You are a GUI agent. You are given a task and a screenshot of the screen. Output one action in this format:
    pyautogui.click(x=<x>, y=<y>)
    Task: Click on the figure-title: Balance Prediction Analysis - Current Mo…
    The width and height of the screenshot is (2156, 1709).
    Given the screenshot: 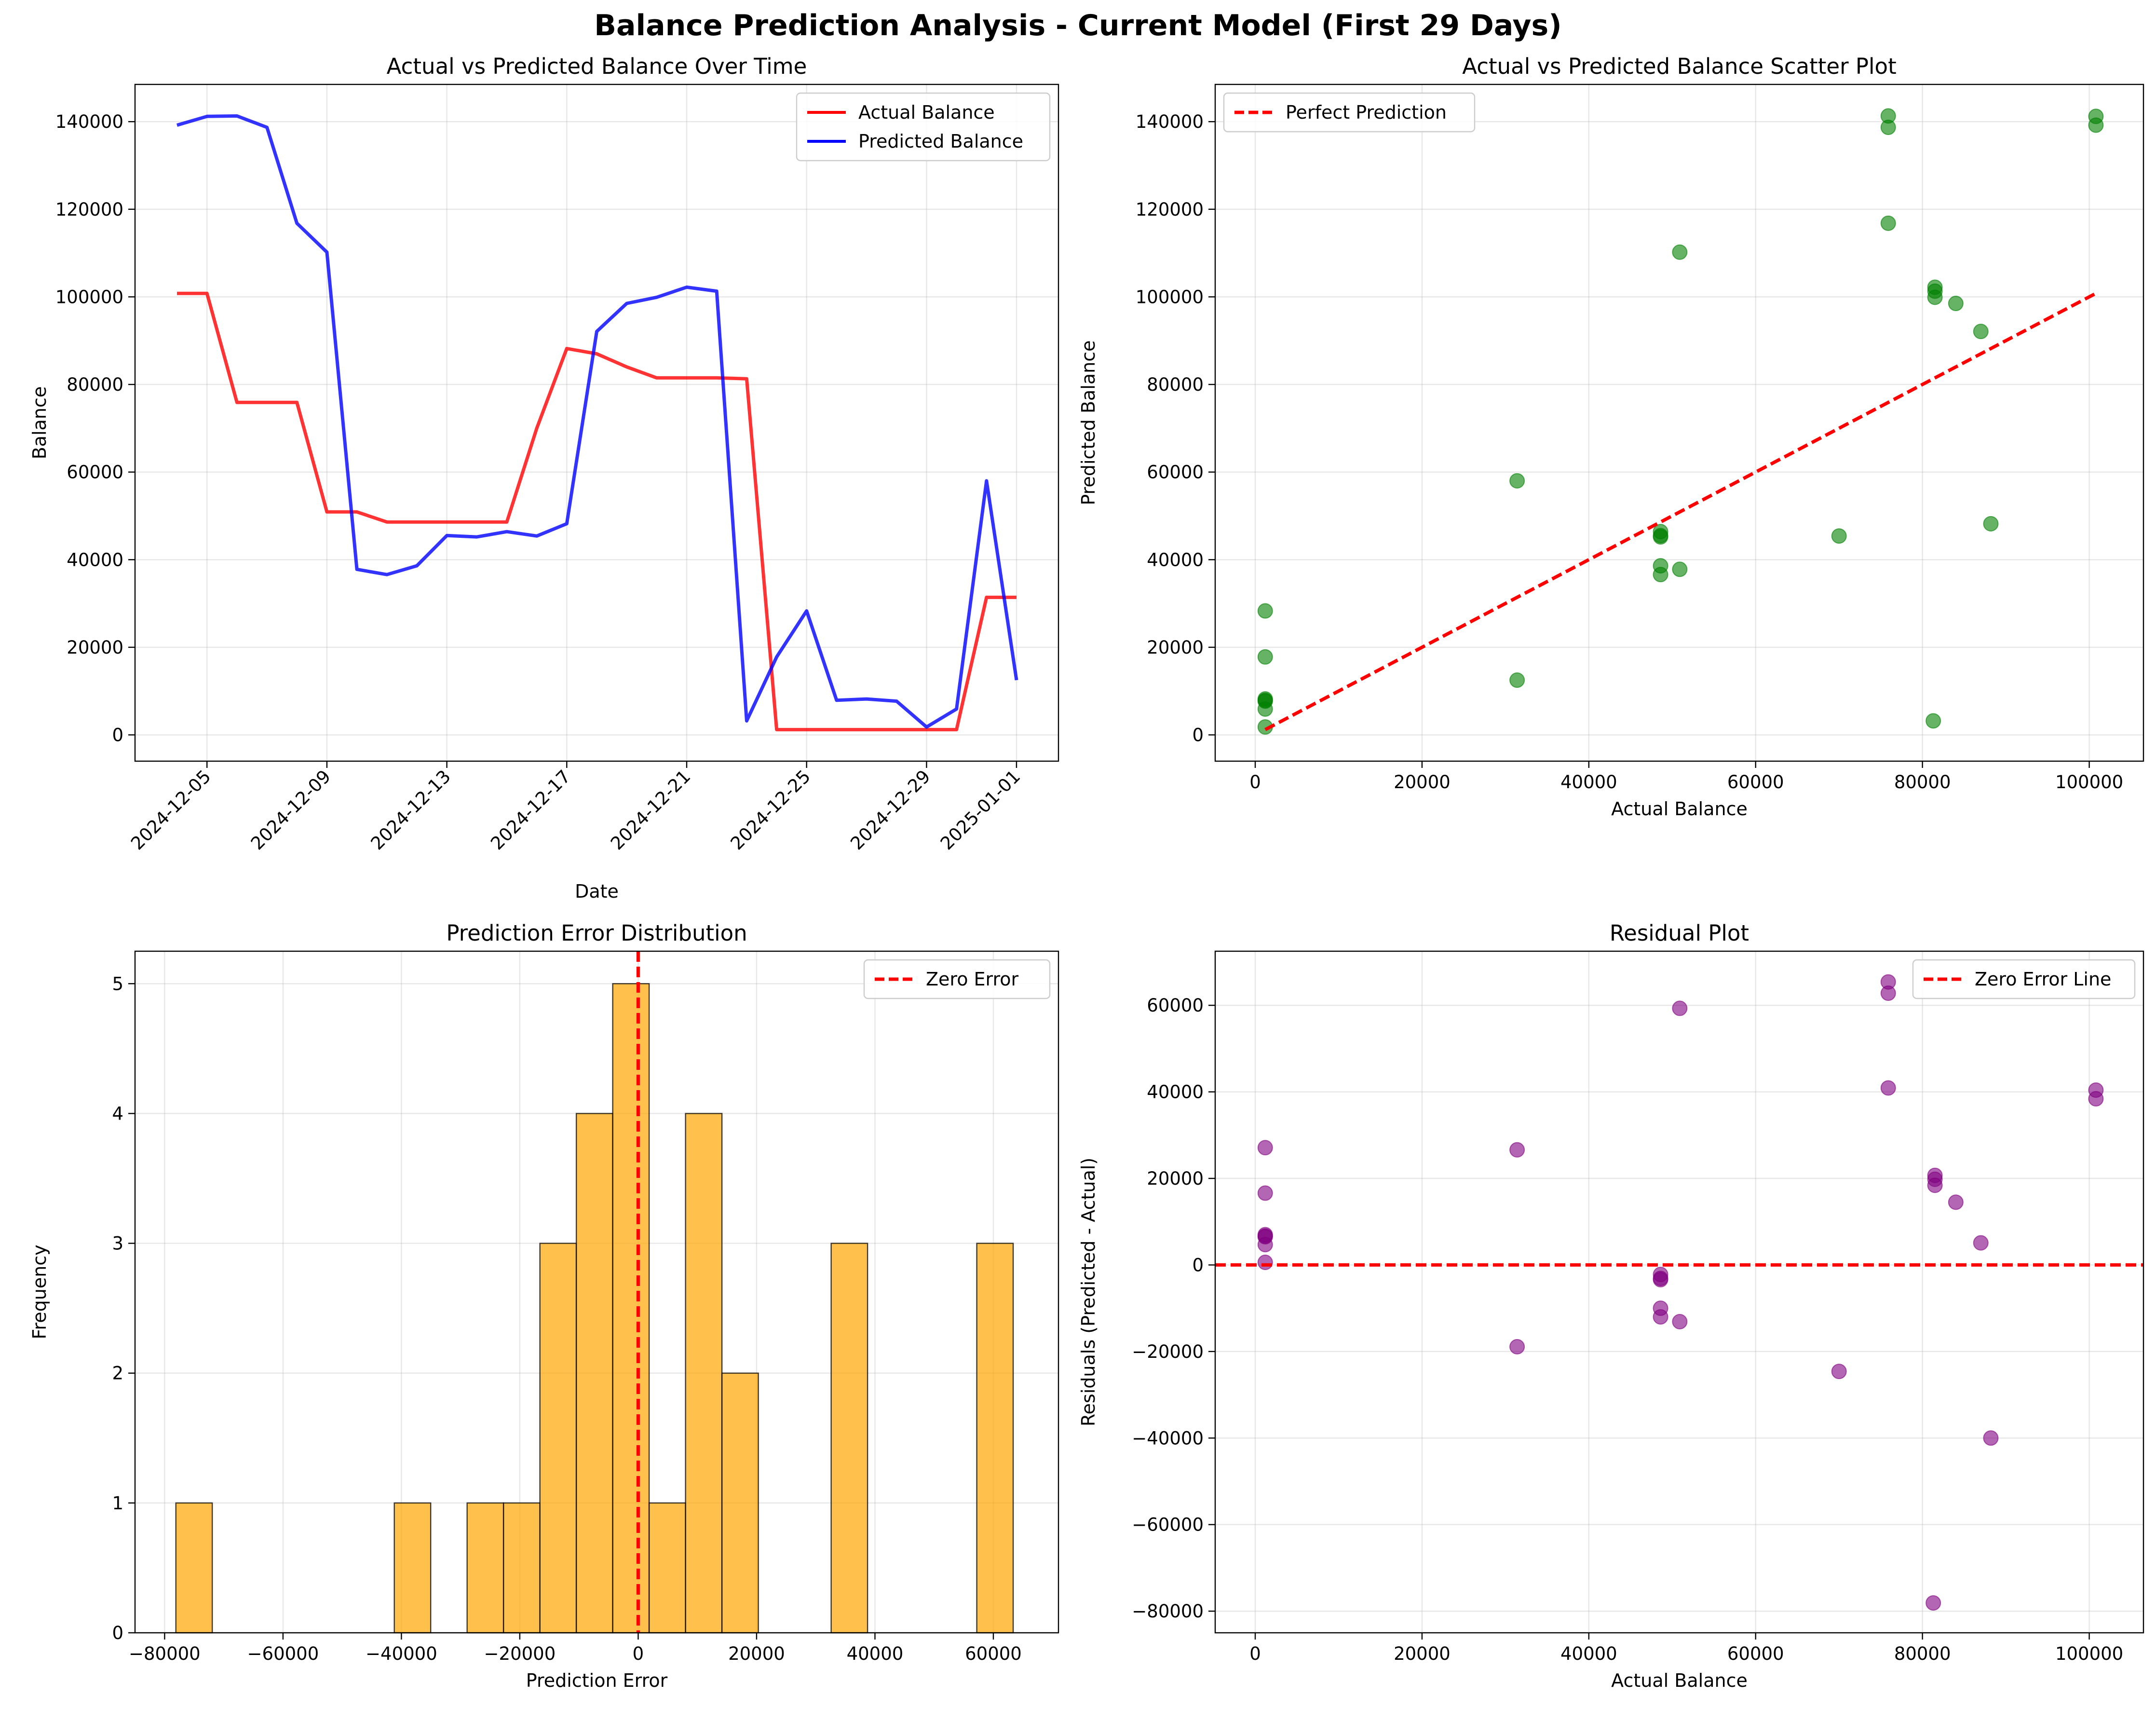 What is the action you would take?
    pyautogui.click(x=1078, y=25)
    